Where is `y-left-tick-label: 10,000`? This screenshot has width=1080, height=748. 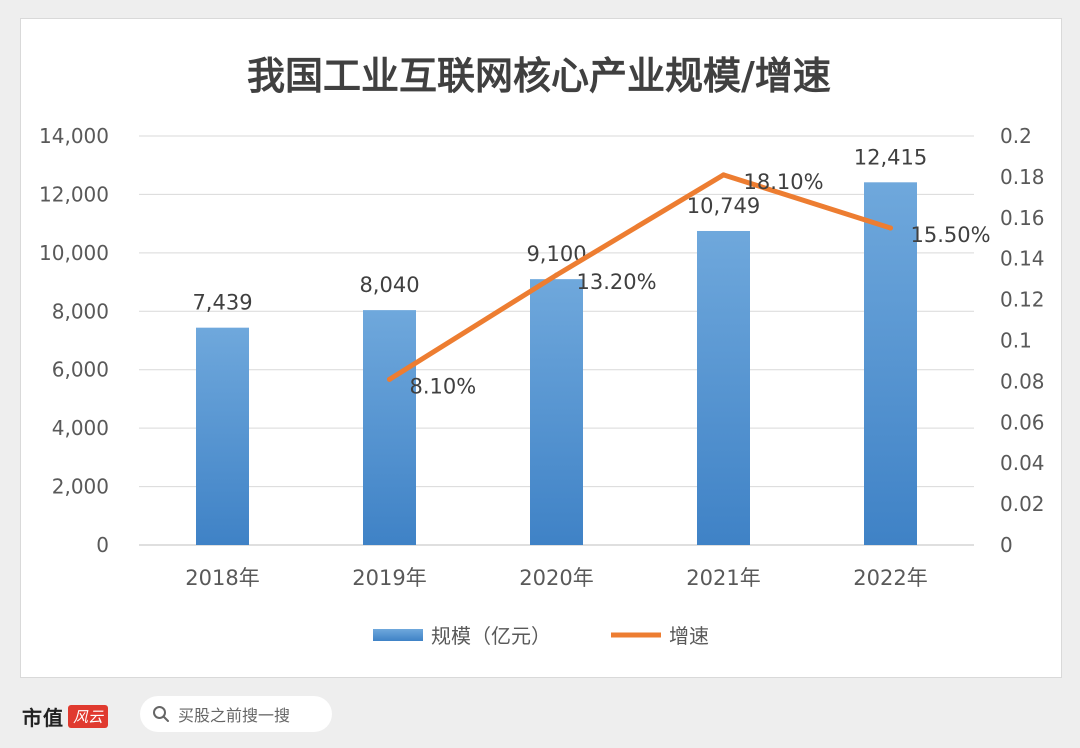
y-left-tick-label: 10,000 is located at coordinates (74, 253).